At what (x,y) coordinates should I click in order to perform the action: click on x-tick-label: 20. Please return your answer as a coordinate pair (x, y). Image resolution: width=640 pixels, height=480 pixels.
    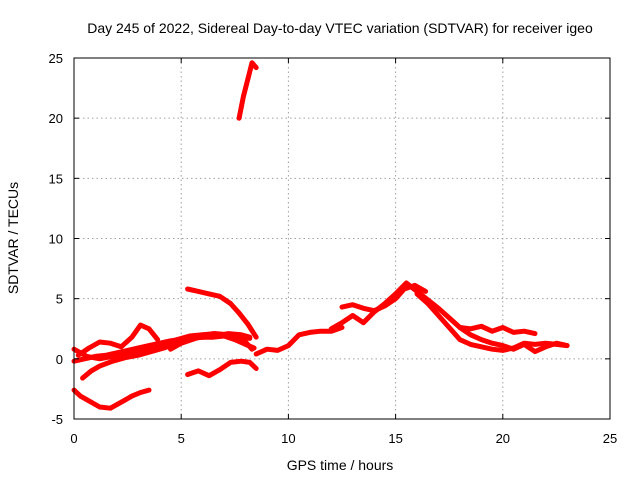
    Looking at the image, I should click on (503, 438).